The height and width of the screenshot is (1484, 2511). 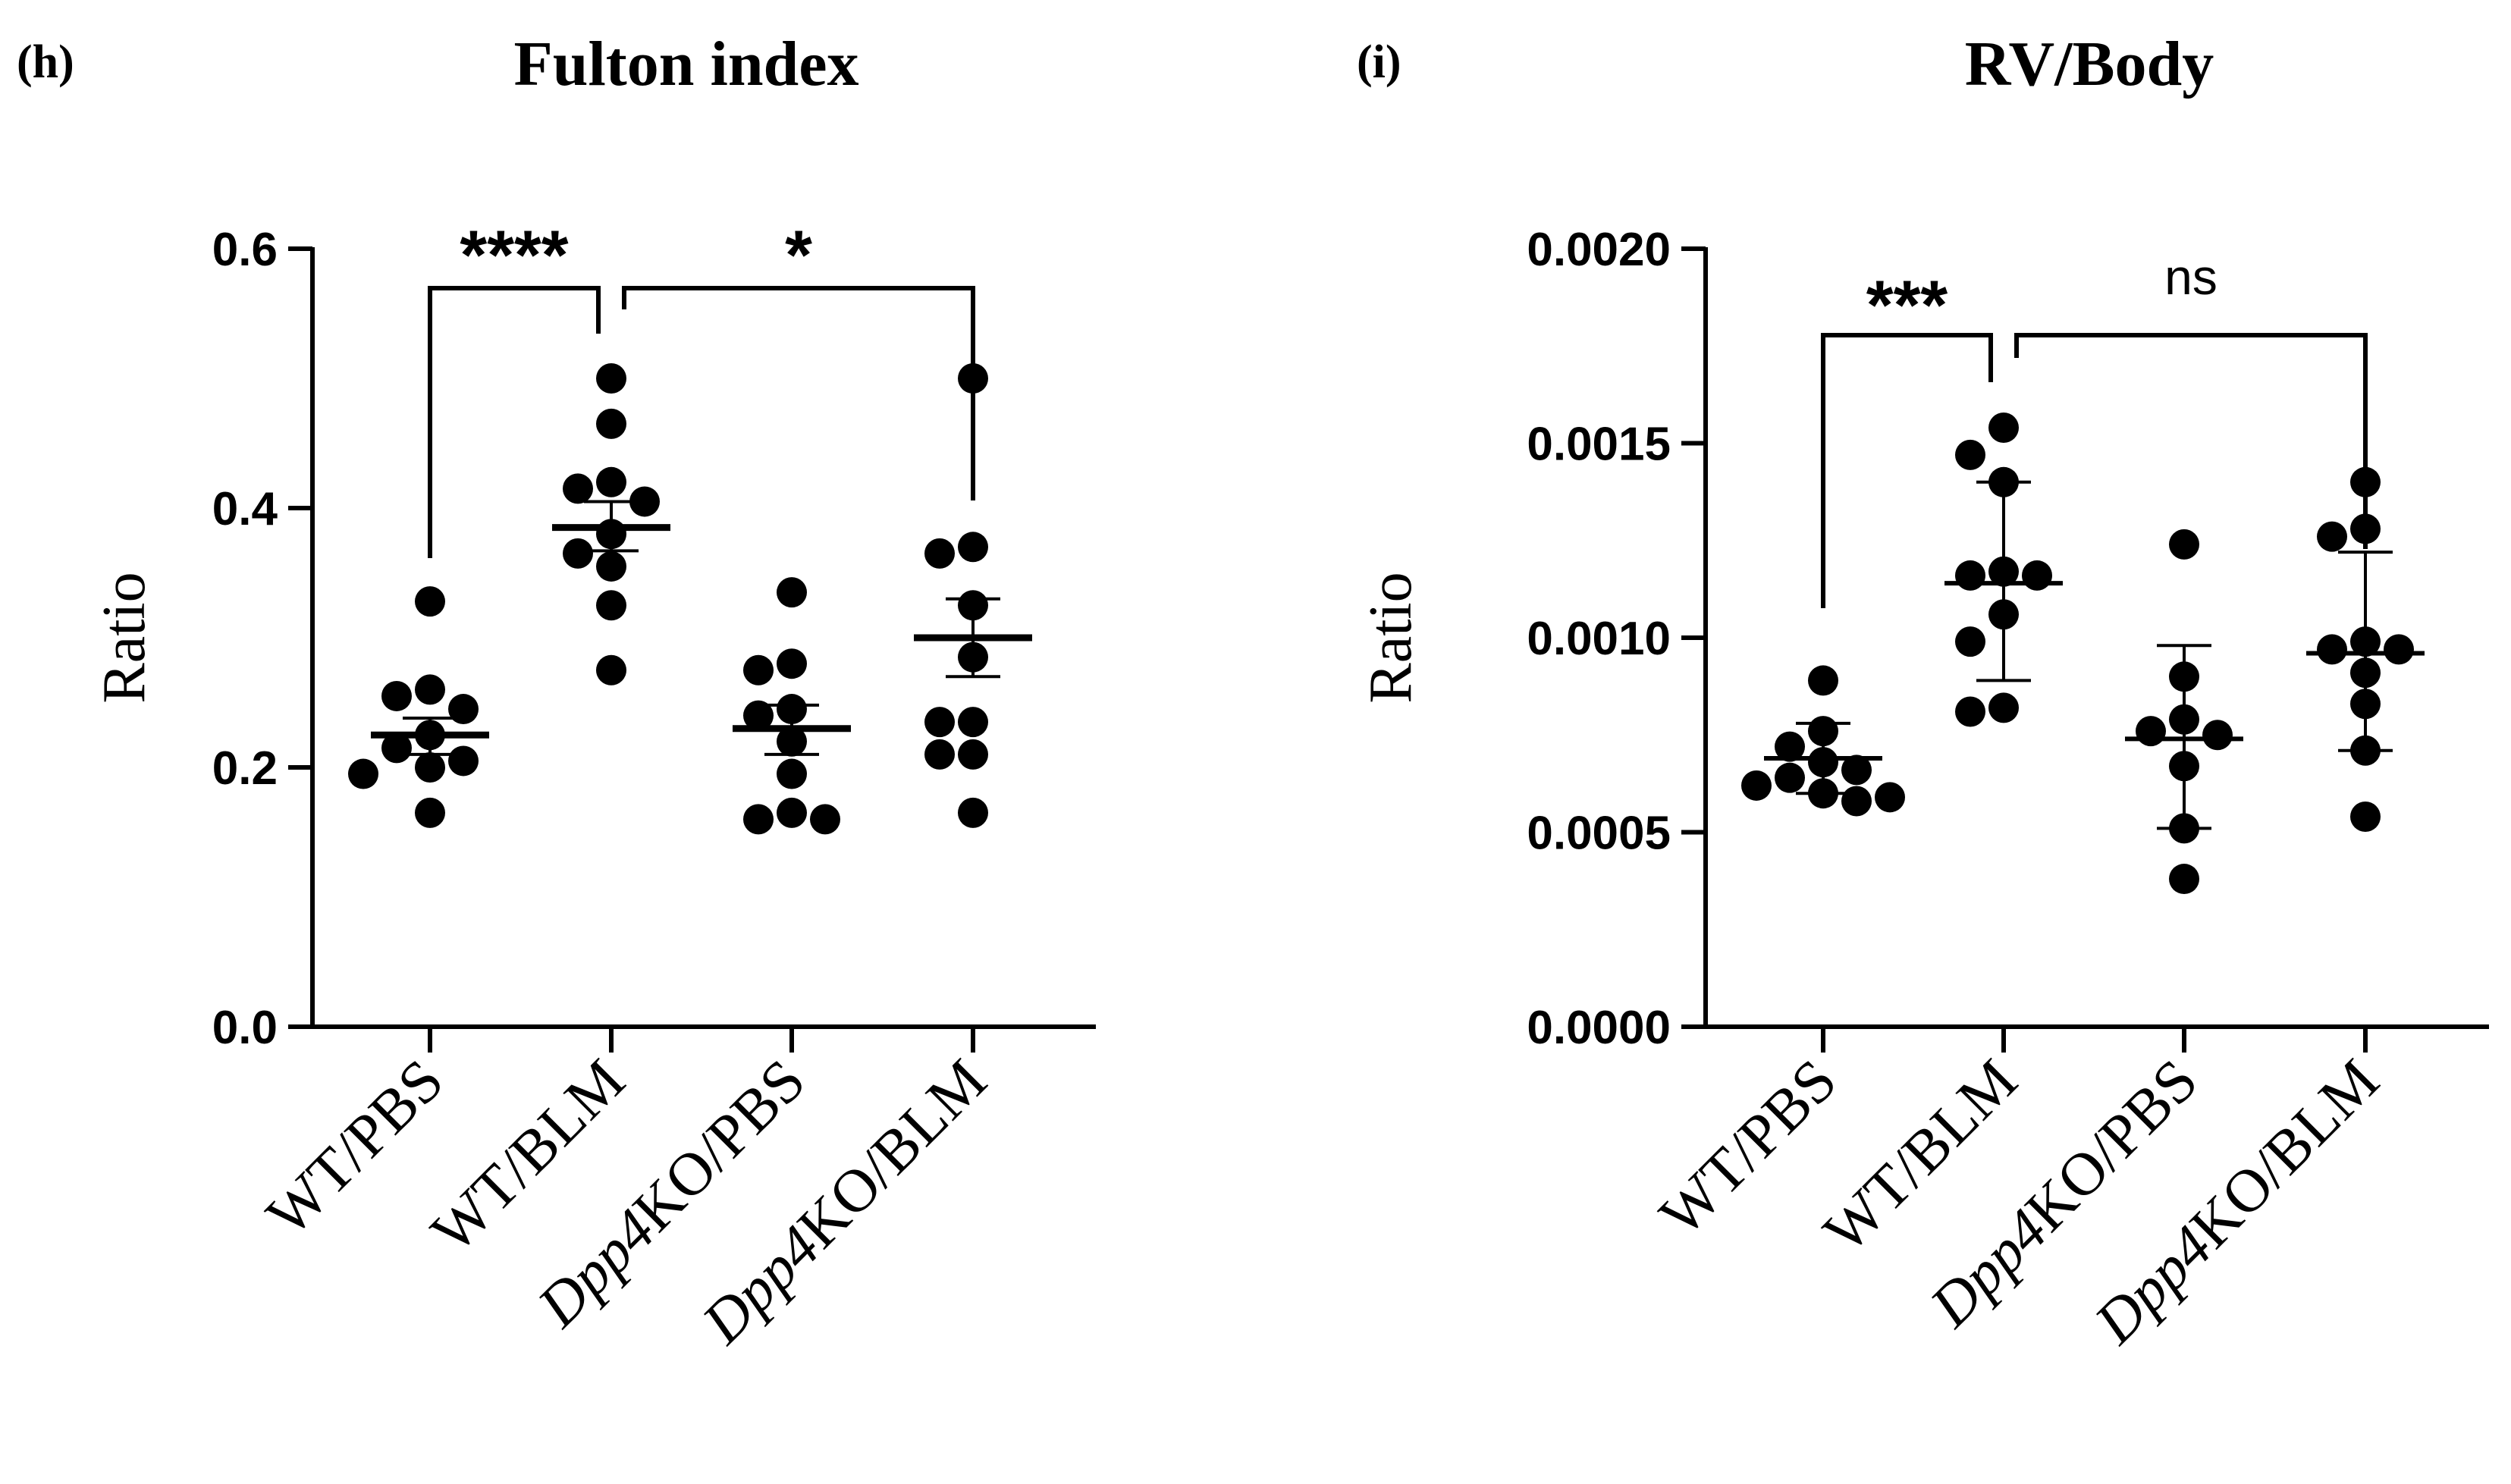 What do you see at coordinates (245, 768) in the screenshot?
I see `y-tick-label: 0.2` at bounding box center [245, 768].